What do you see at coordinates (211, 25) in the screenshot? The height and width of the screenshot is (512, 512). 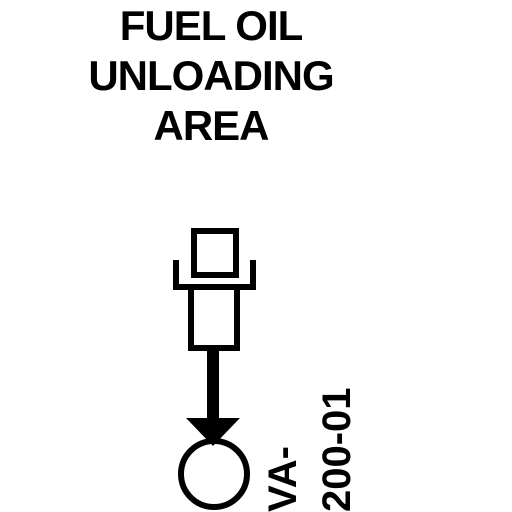 I see `area-title-line-1: FUEL OIL` at bounding box center [211, 25].